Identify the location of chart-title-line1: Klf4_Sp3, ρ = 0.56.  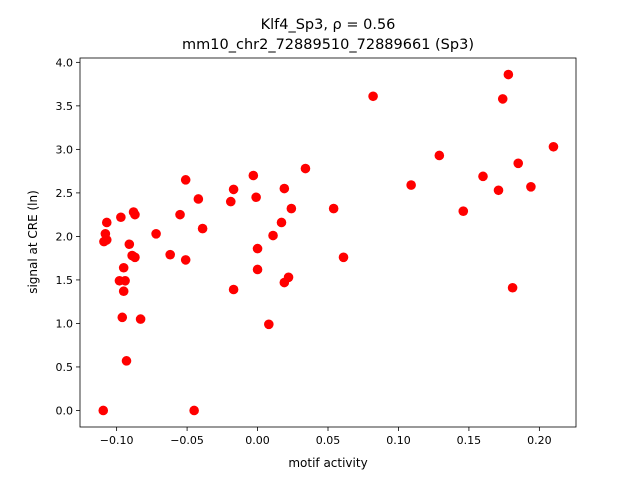
(328, 25).